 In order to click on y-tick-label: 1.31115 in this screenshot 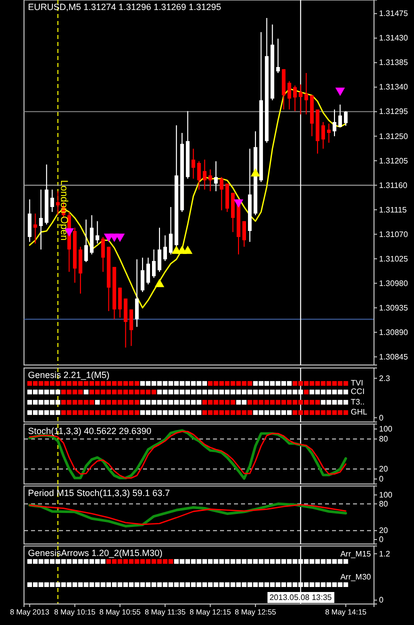, I will do `click(393, 209)`.